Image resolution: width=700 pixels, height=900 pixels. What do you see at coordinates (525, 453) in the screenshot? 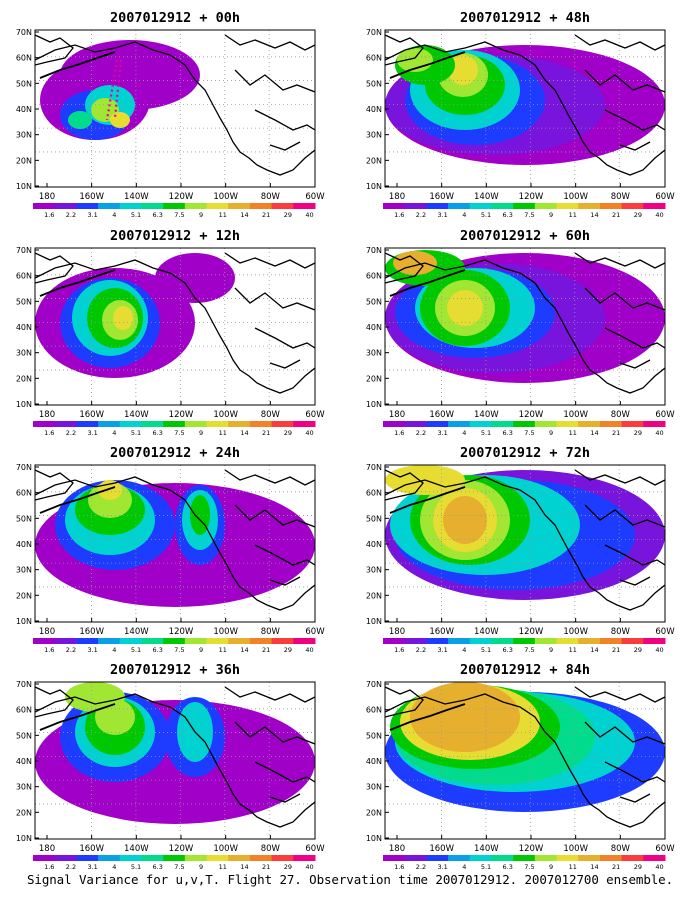
I see `panel-title: 2007012912 + 72h` at bounding box center [525, 453].